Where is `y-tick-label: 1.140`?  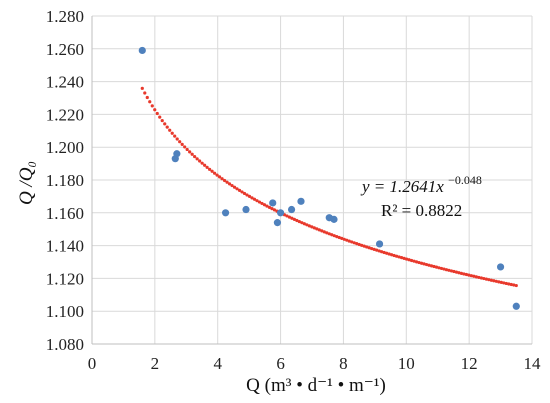
y-tick-label: 1.140 is located at coordinates (65, 246).